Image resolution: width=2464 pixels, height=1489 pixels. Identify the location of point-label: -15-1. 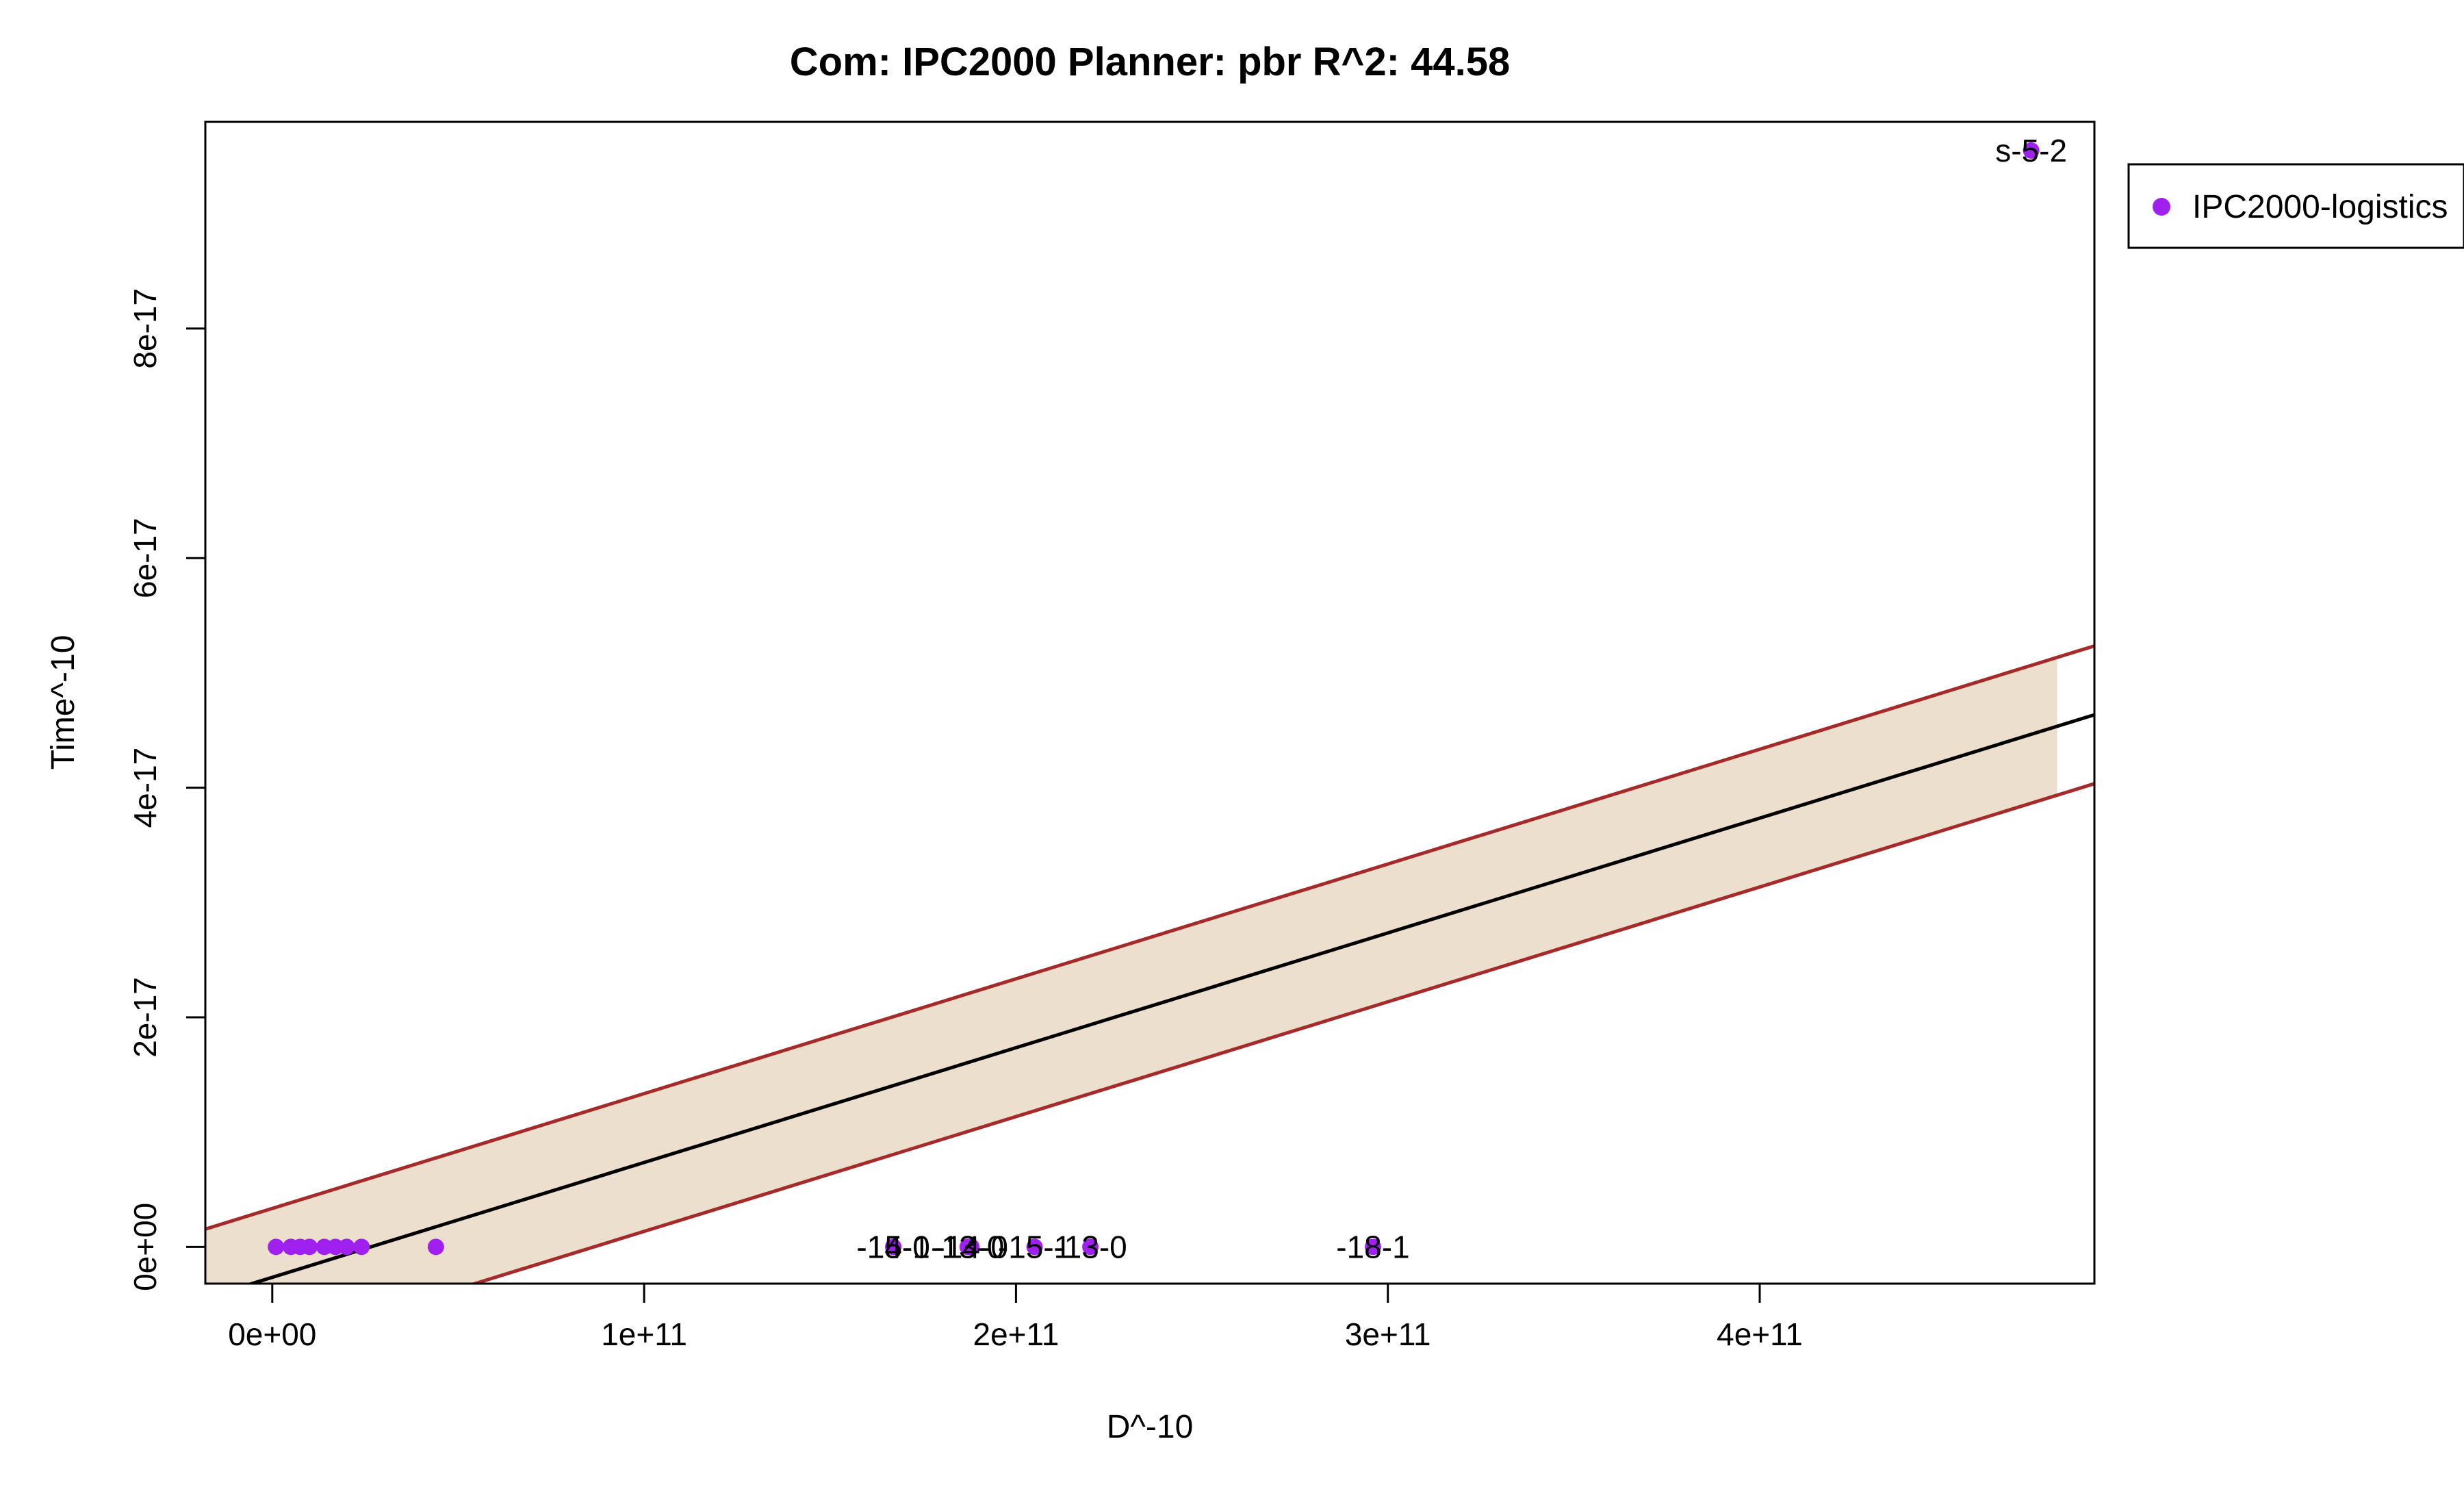
(1034, 1246).